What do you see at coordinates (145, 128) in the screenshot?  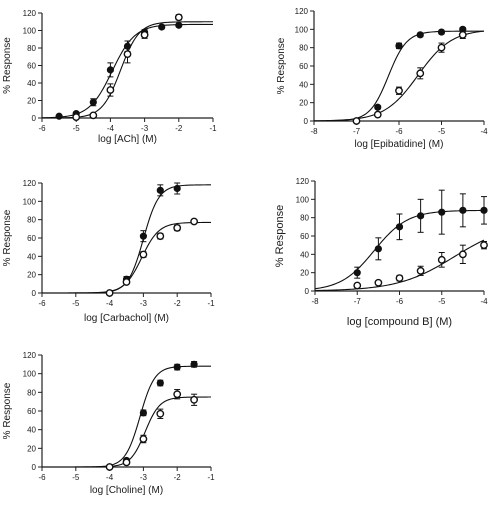 I see `x-tick-label: -3` at bounding box center [145, 128].